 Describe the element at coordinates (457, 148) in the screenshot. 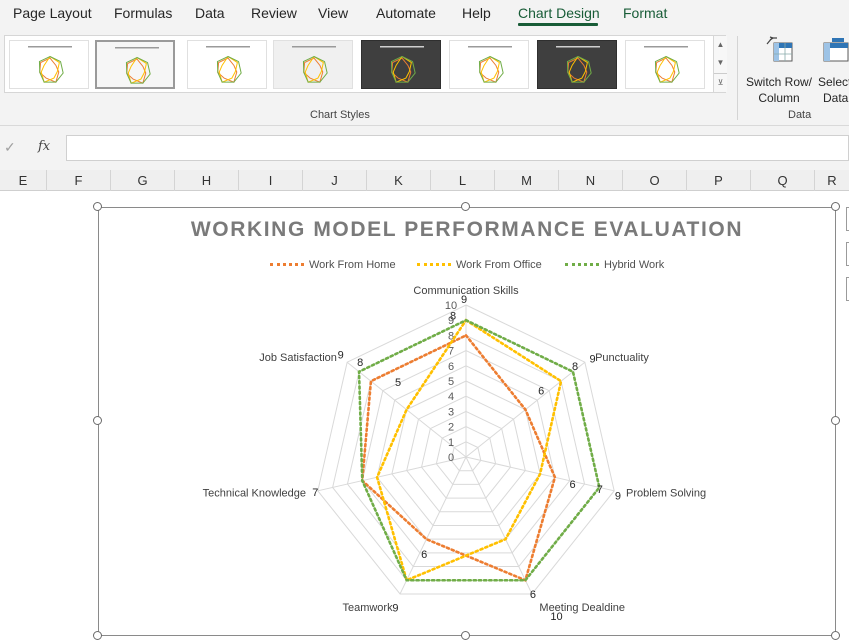

I see `formula-input` at that location.